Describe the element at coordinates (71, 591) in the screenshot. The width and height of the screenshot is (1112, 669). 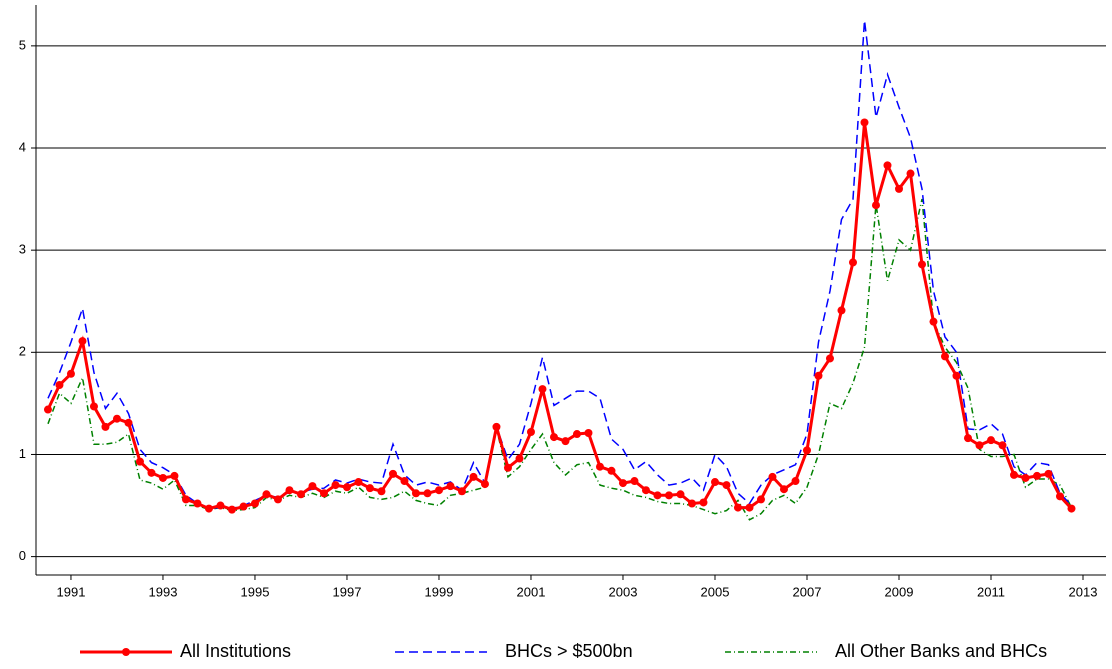
I see `x-tick-label: 1991` at that location.